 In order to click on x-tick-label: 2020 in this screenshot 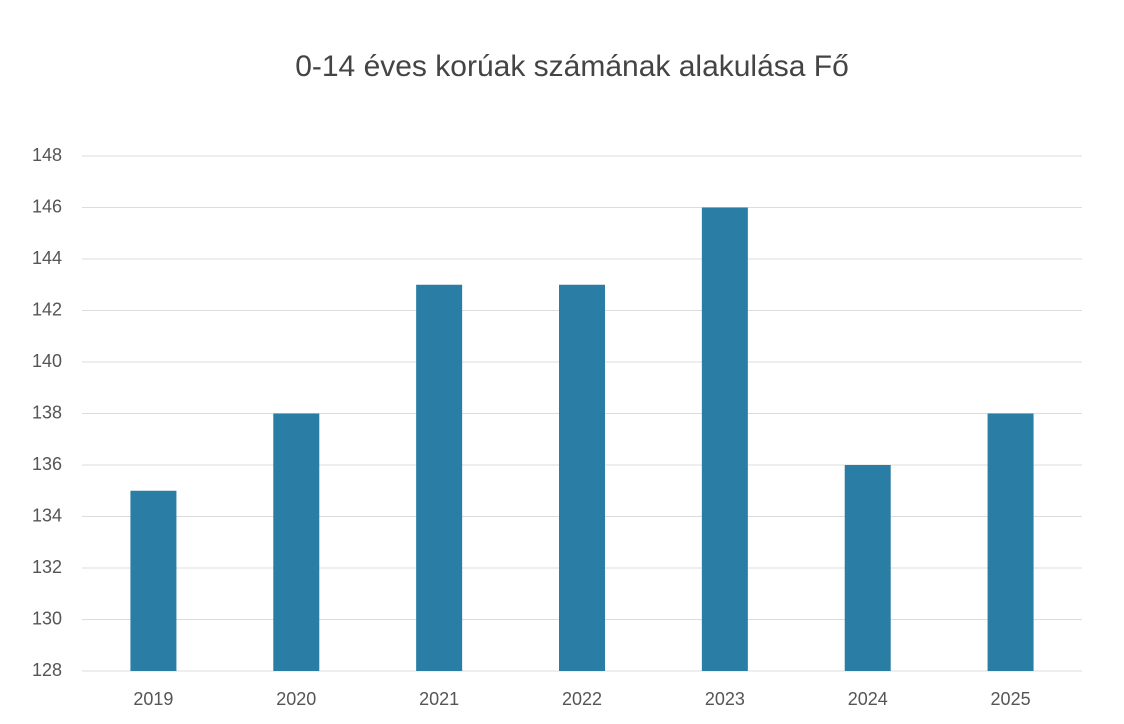, I will do `click(296, 699)`.